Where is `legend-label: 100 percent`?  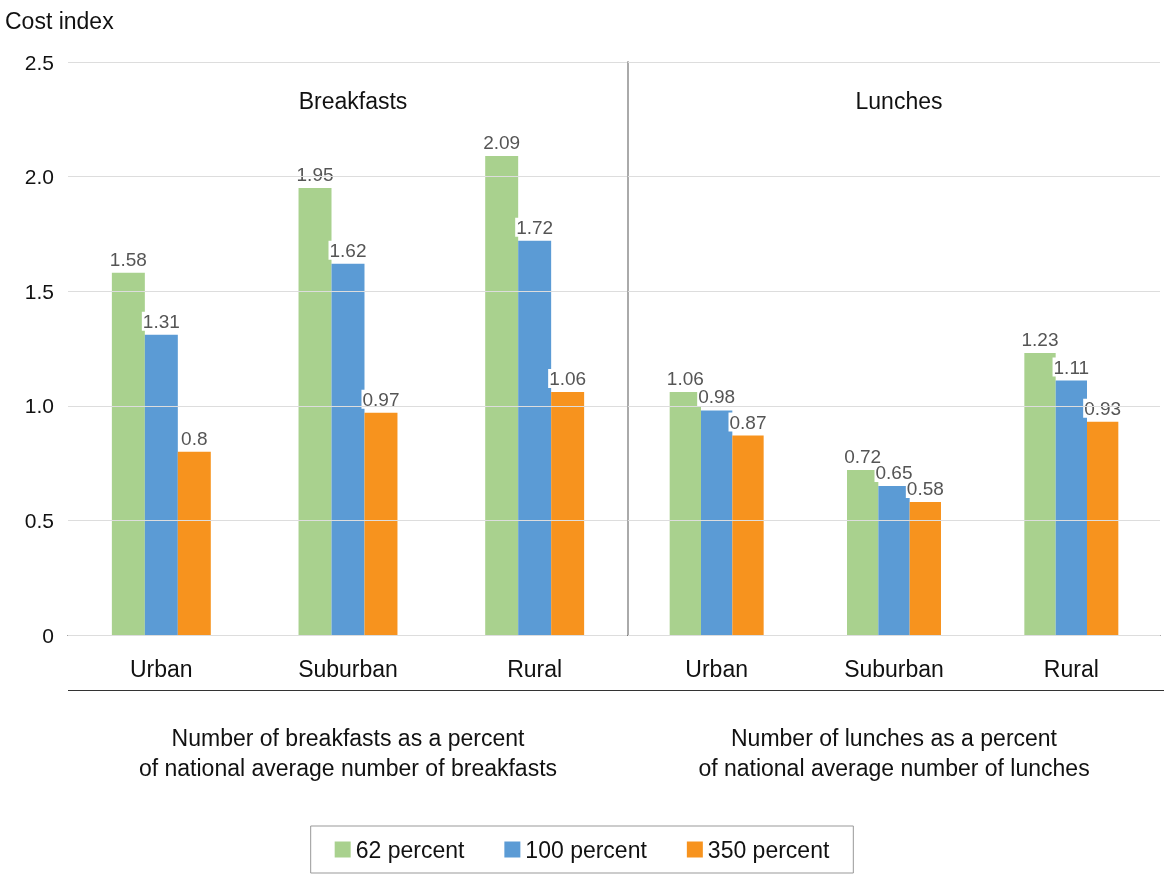
legend-label: 100 percent is located at coordinates (586, 849).